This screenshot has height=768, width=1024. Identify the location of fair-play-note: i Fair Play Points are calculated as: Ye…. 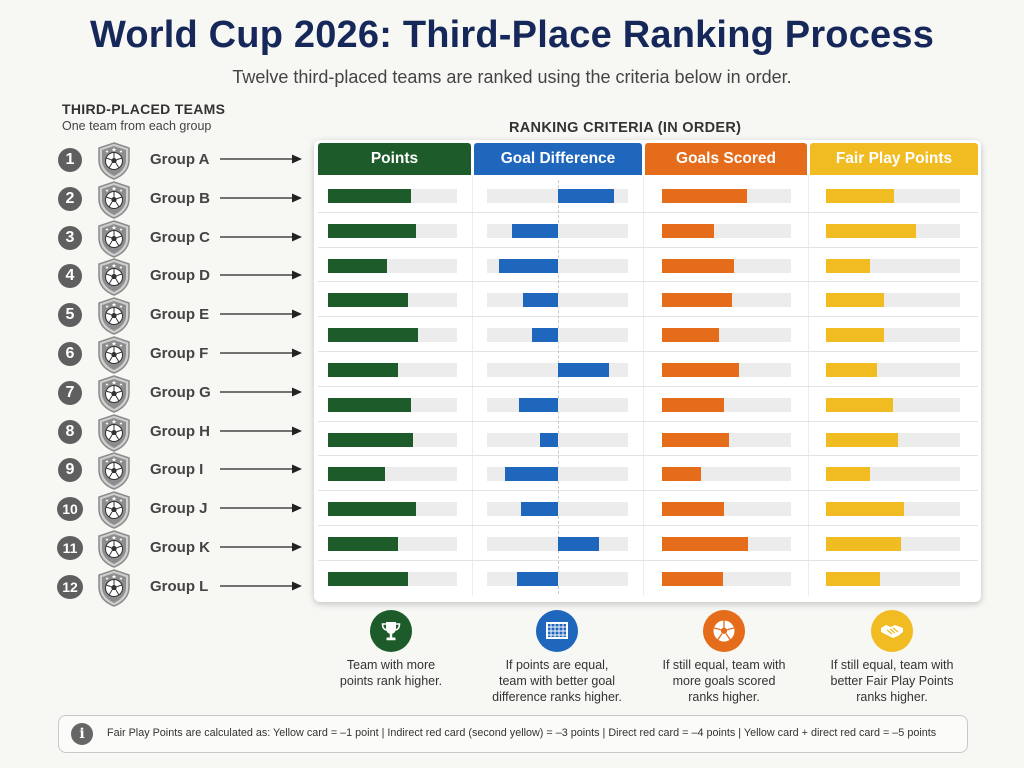
(513, 734).